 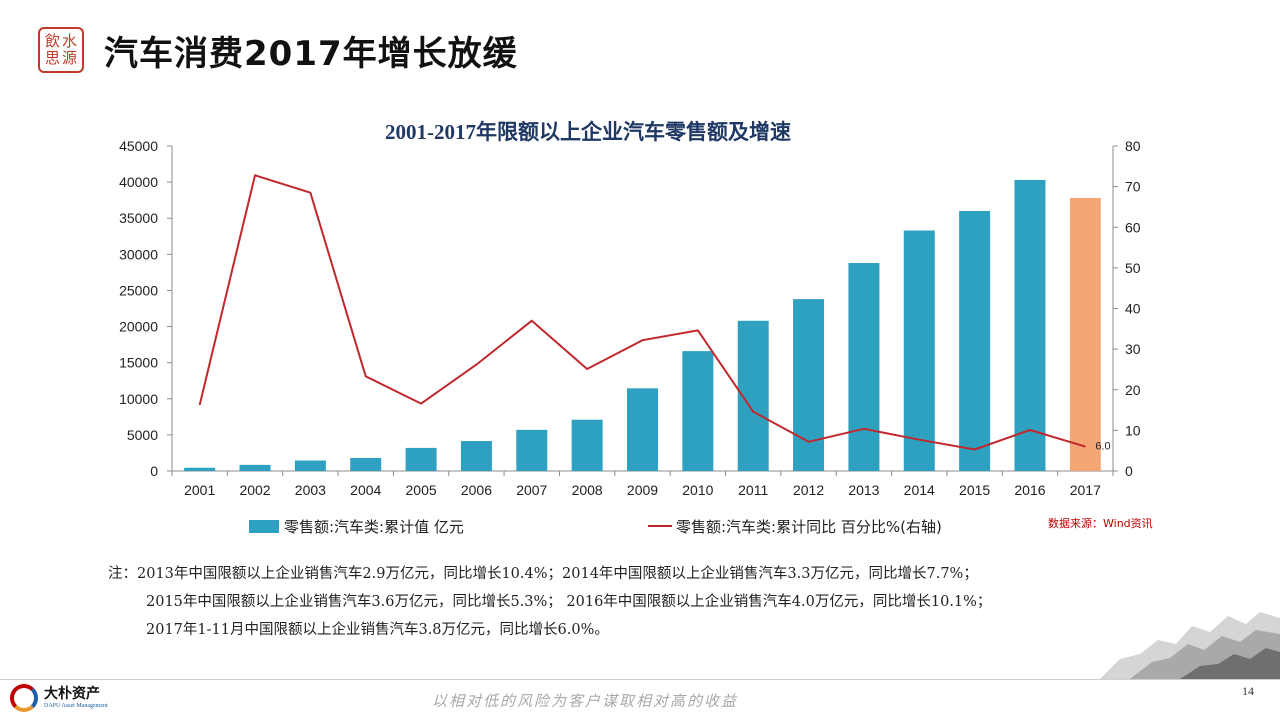 What do you see at coordinates (138, 182) in the screenshot?
I see `left-tick-label: 40000` at bounding box center [138, 182].